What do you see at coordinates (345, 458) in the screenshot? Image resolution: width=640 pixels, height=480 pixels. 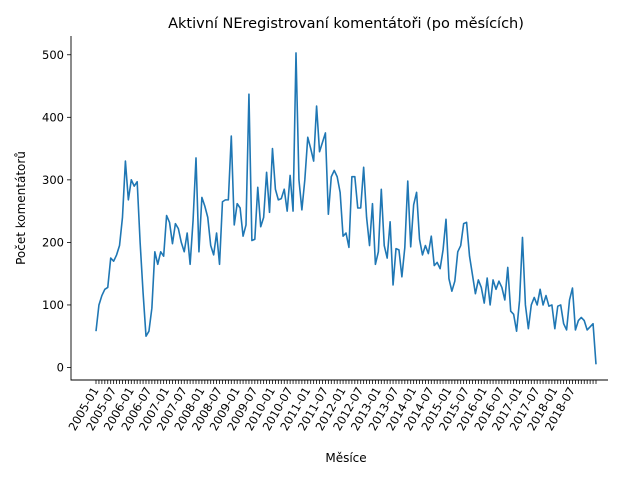 I see `x-axis-label: Měsíce` at bounding box center [345, 458].